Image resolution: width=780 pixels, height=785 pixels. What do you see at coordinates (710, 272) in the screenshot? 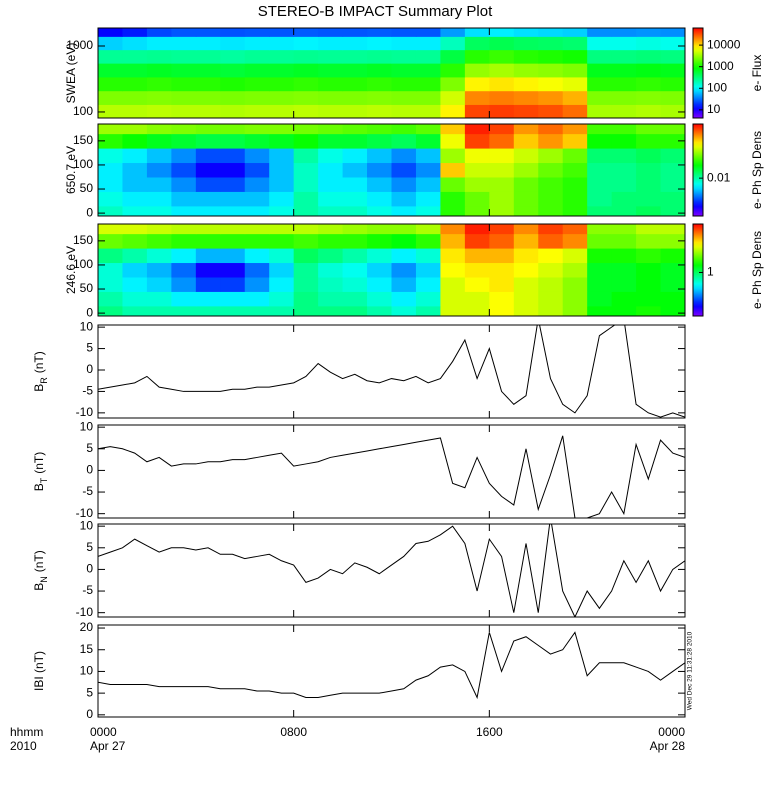
I see `colorbar-tick-label: 1` at bounding box center [710, 272].